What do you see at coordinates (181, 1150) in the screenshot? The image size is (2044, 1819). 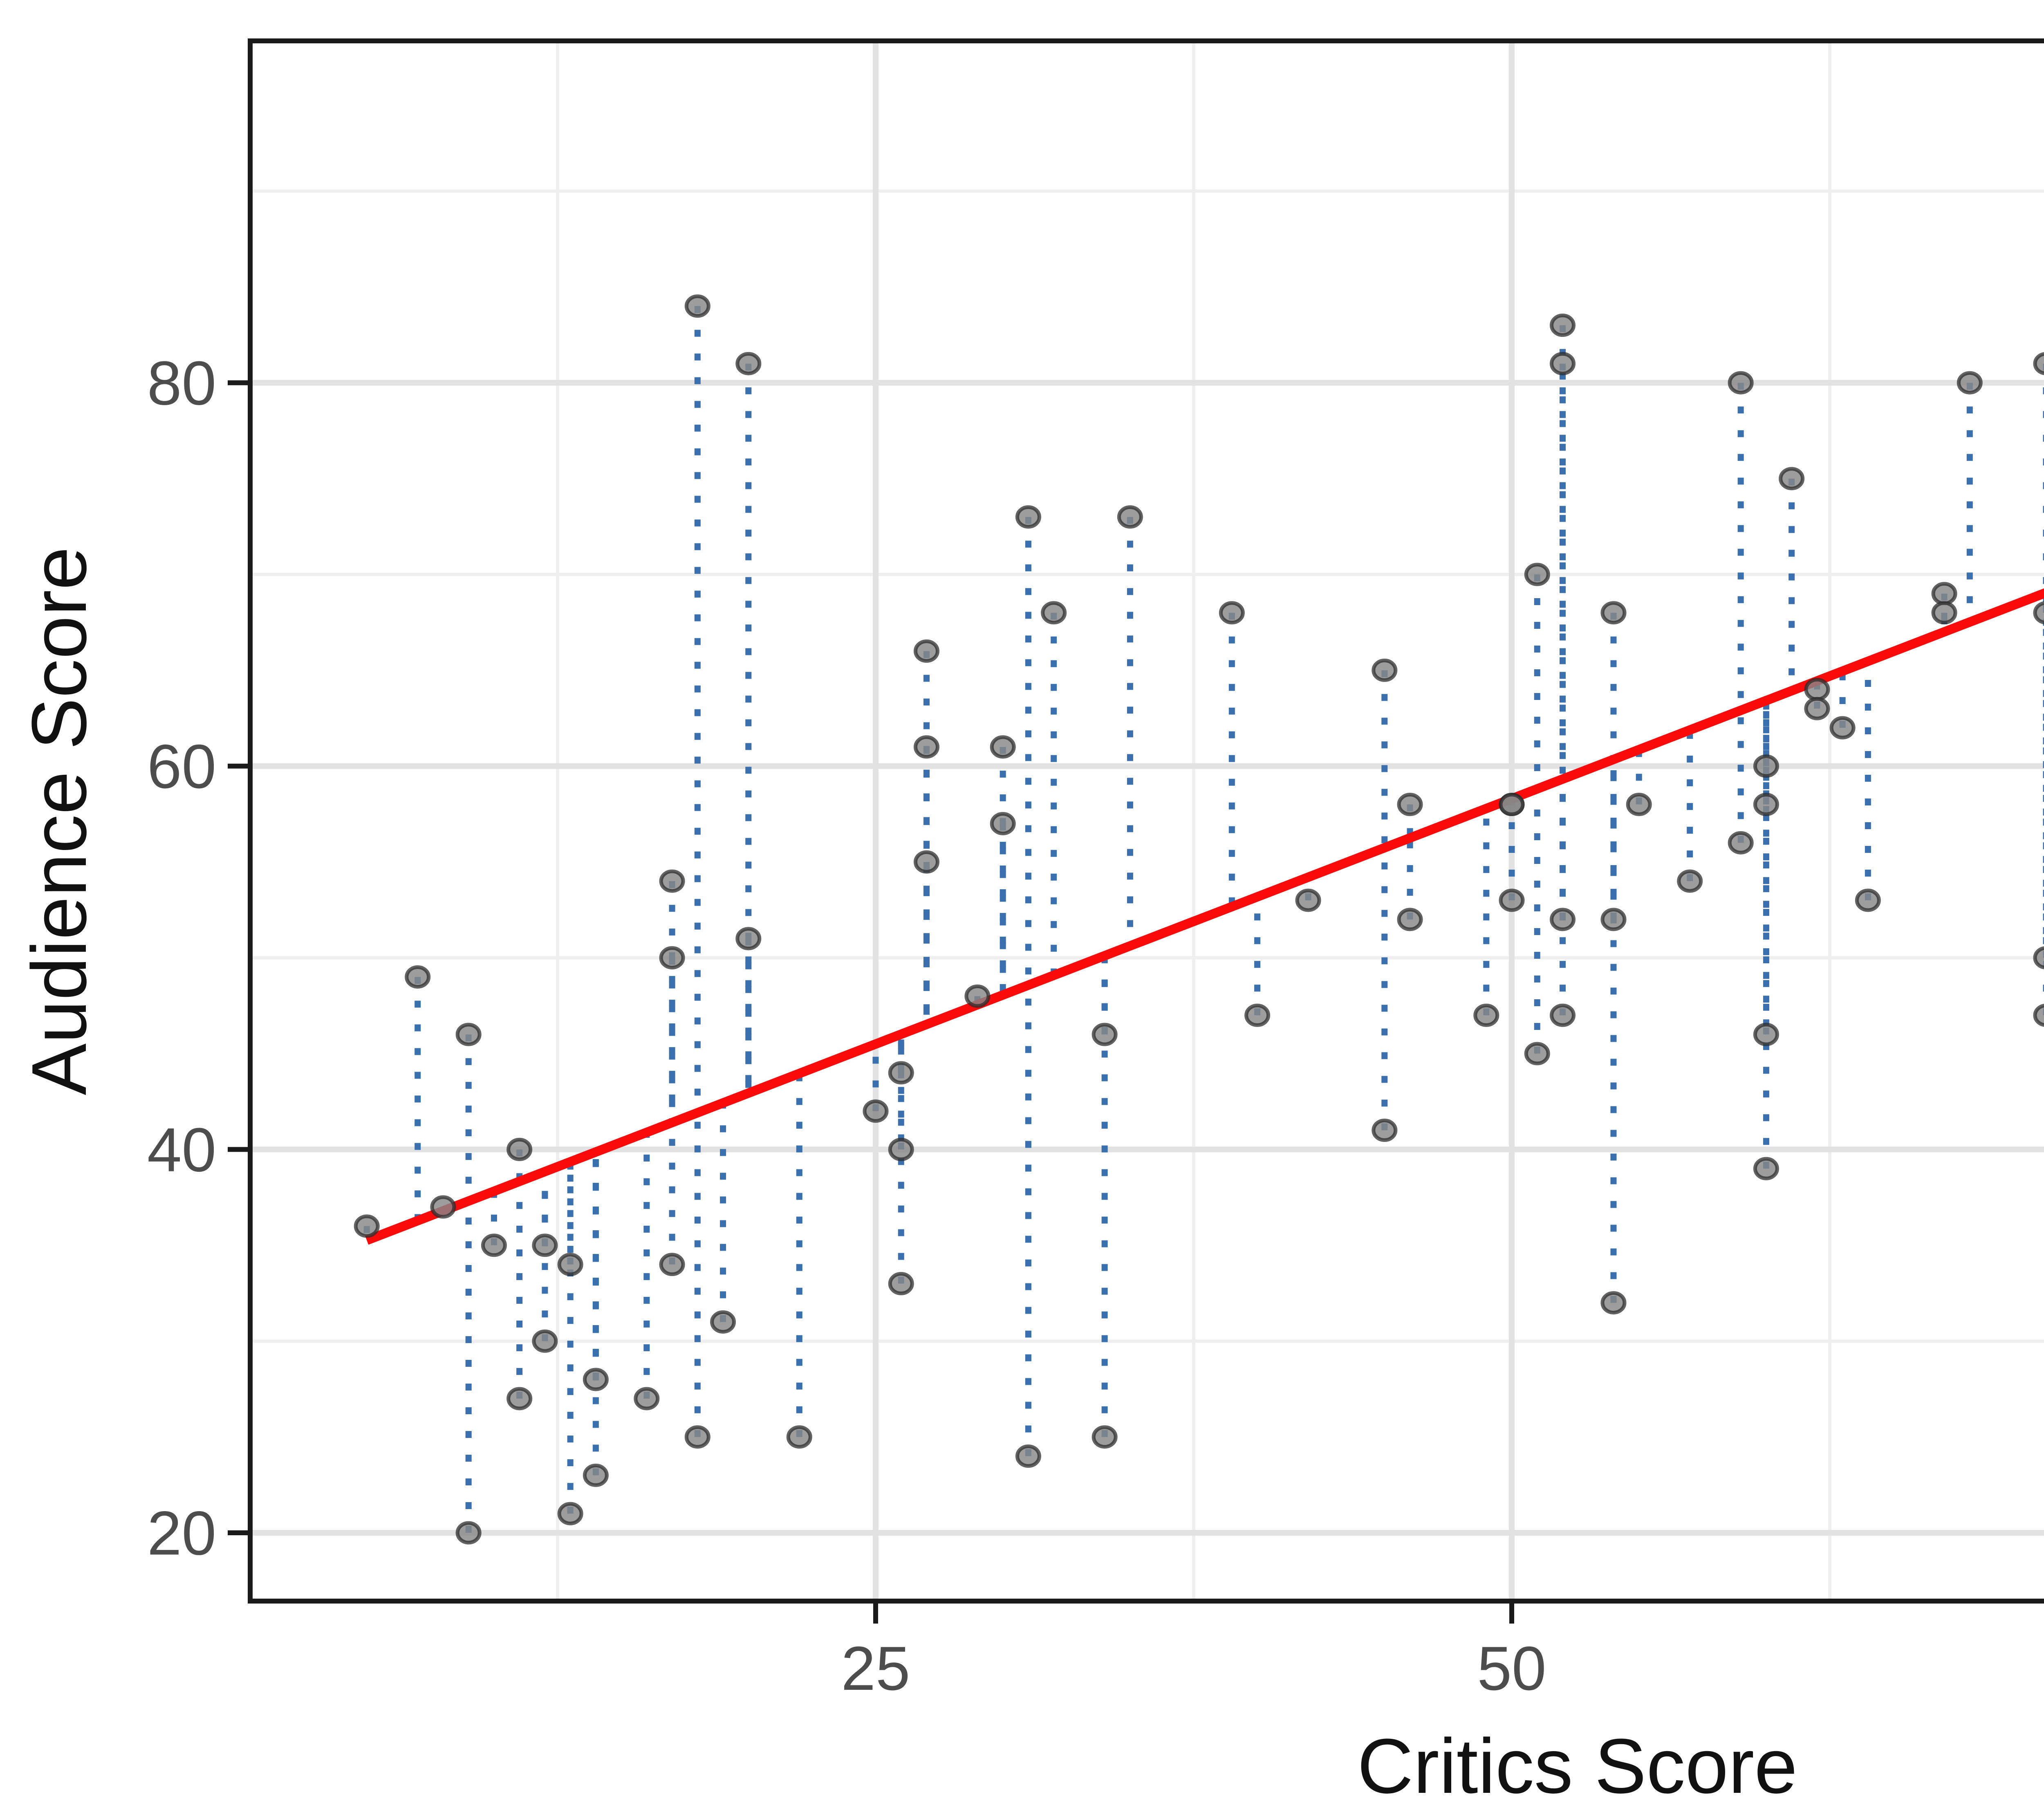 I see `y-tick-label: 40` at bounding box center [181, 1150].